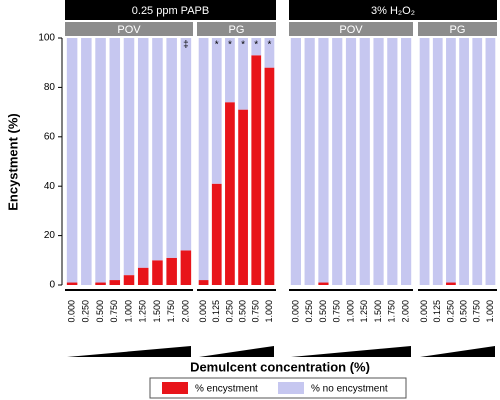 Image resolution: width=500 pixels, height=400 pixels. What do you see at coordinates (280, 366) in the screenshot?
I see `x-axis-label: Demulcent concentration (%)` at bounding box center [280, 366].